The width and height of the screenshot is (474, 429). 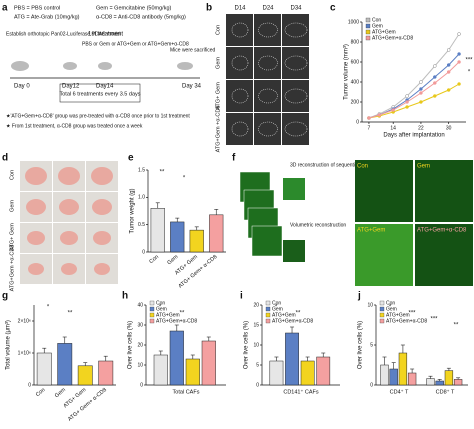 What do you see at coordinates (12, 237) in the screenshot?
I see `row-label: ATG+ Gem` at bounding box center [12, 237].